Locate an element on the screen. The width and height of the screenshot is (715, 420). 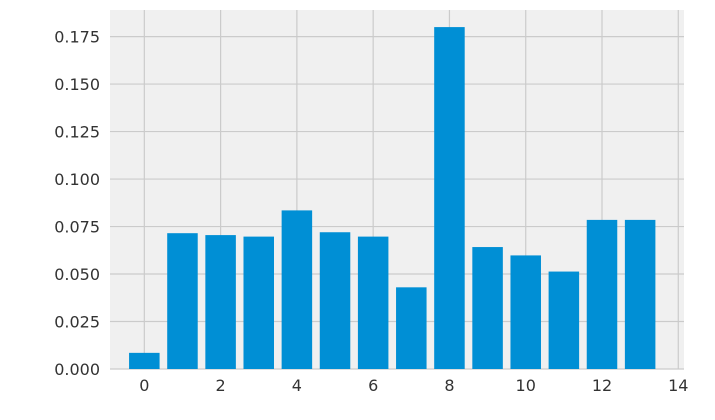
y-tick-label: 0.125 is located at coordinates (77, 132).